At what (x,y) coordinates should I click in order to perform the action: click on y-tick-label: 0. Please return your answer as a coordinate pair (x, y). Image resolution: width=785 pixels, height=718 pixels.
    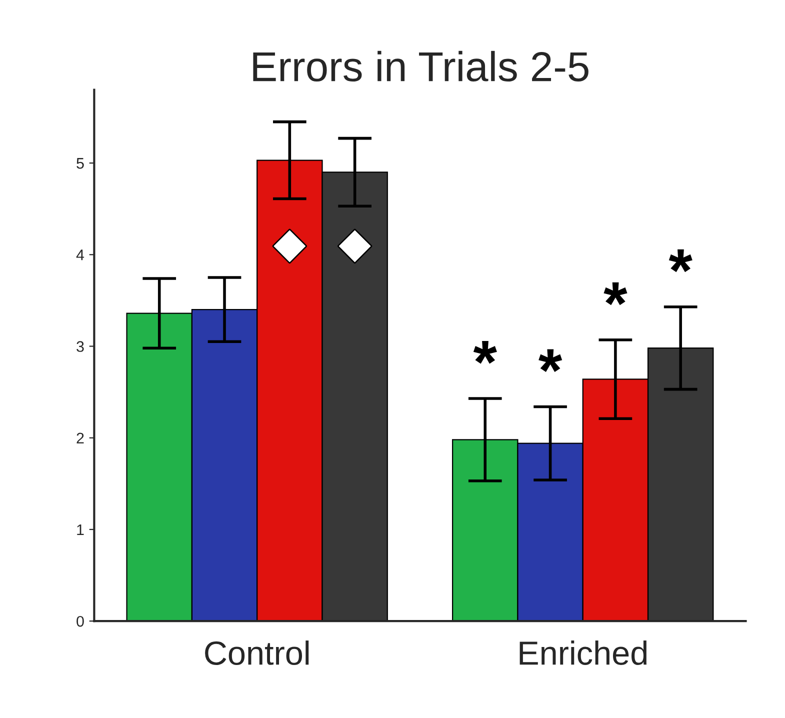
    Looking at the image, I should click on (80, 621).